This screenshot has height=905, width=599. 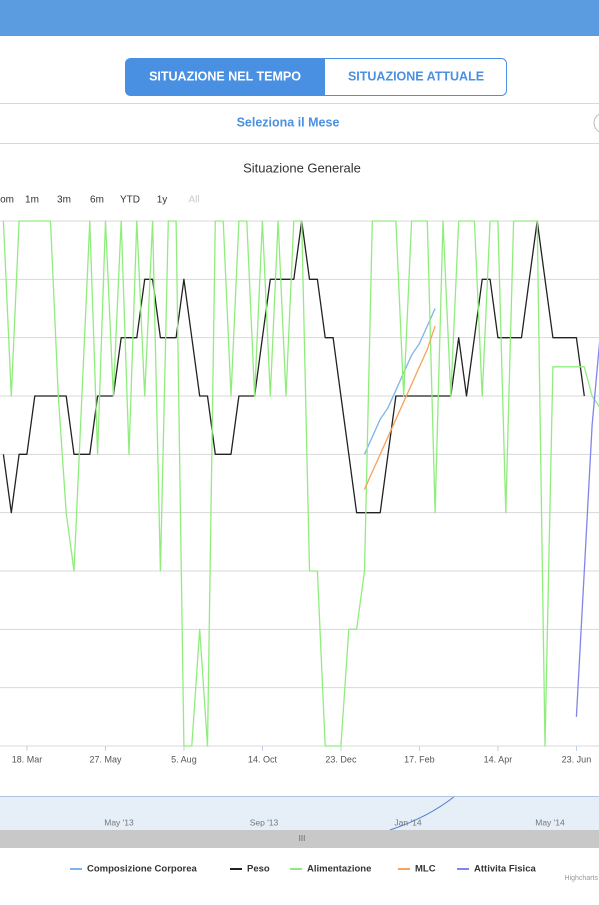 What do you see at coordinates (97, 200) in the screenshot?
I see `range-button: 6m` at bounding box center [97, 200].